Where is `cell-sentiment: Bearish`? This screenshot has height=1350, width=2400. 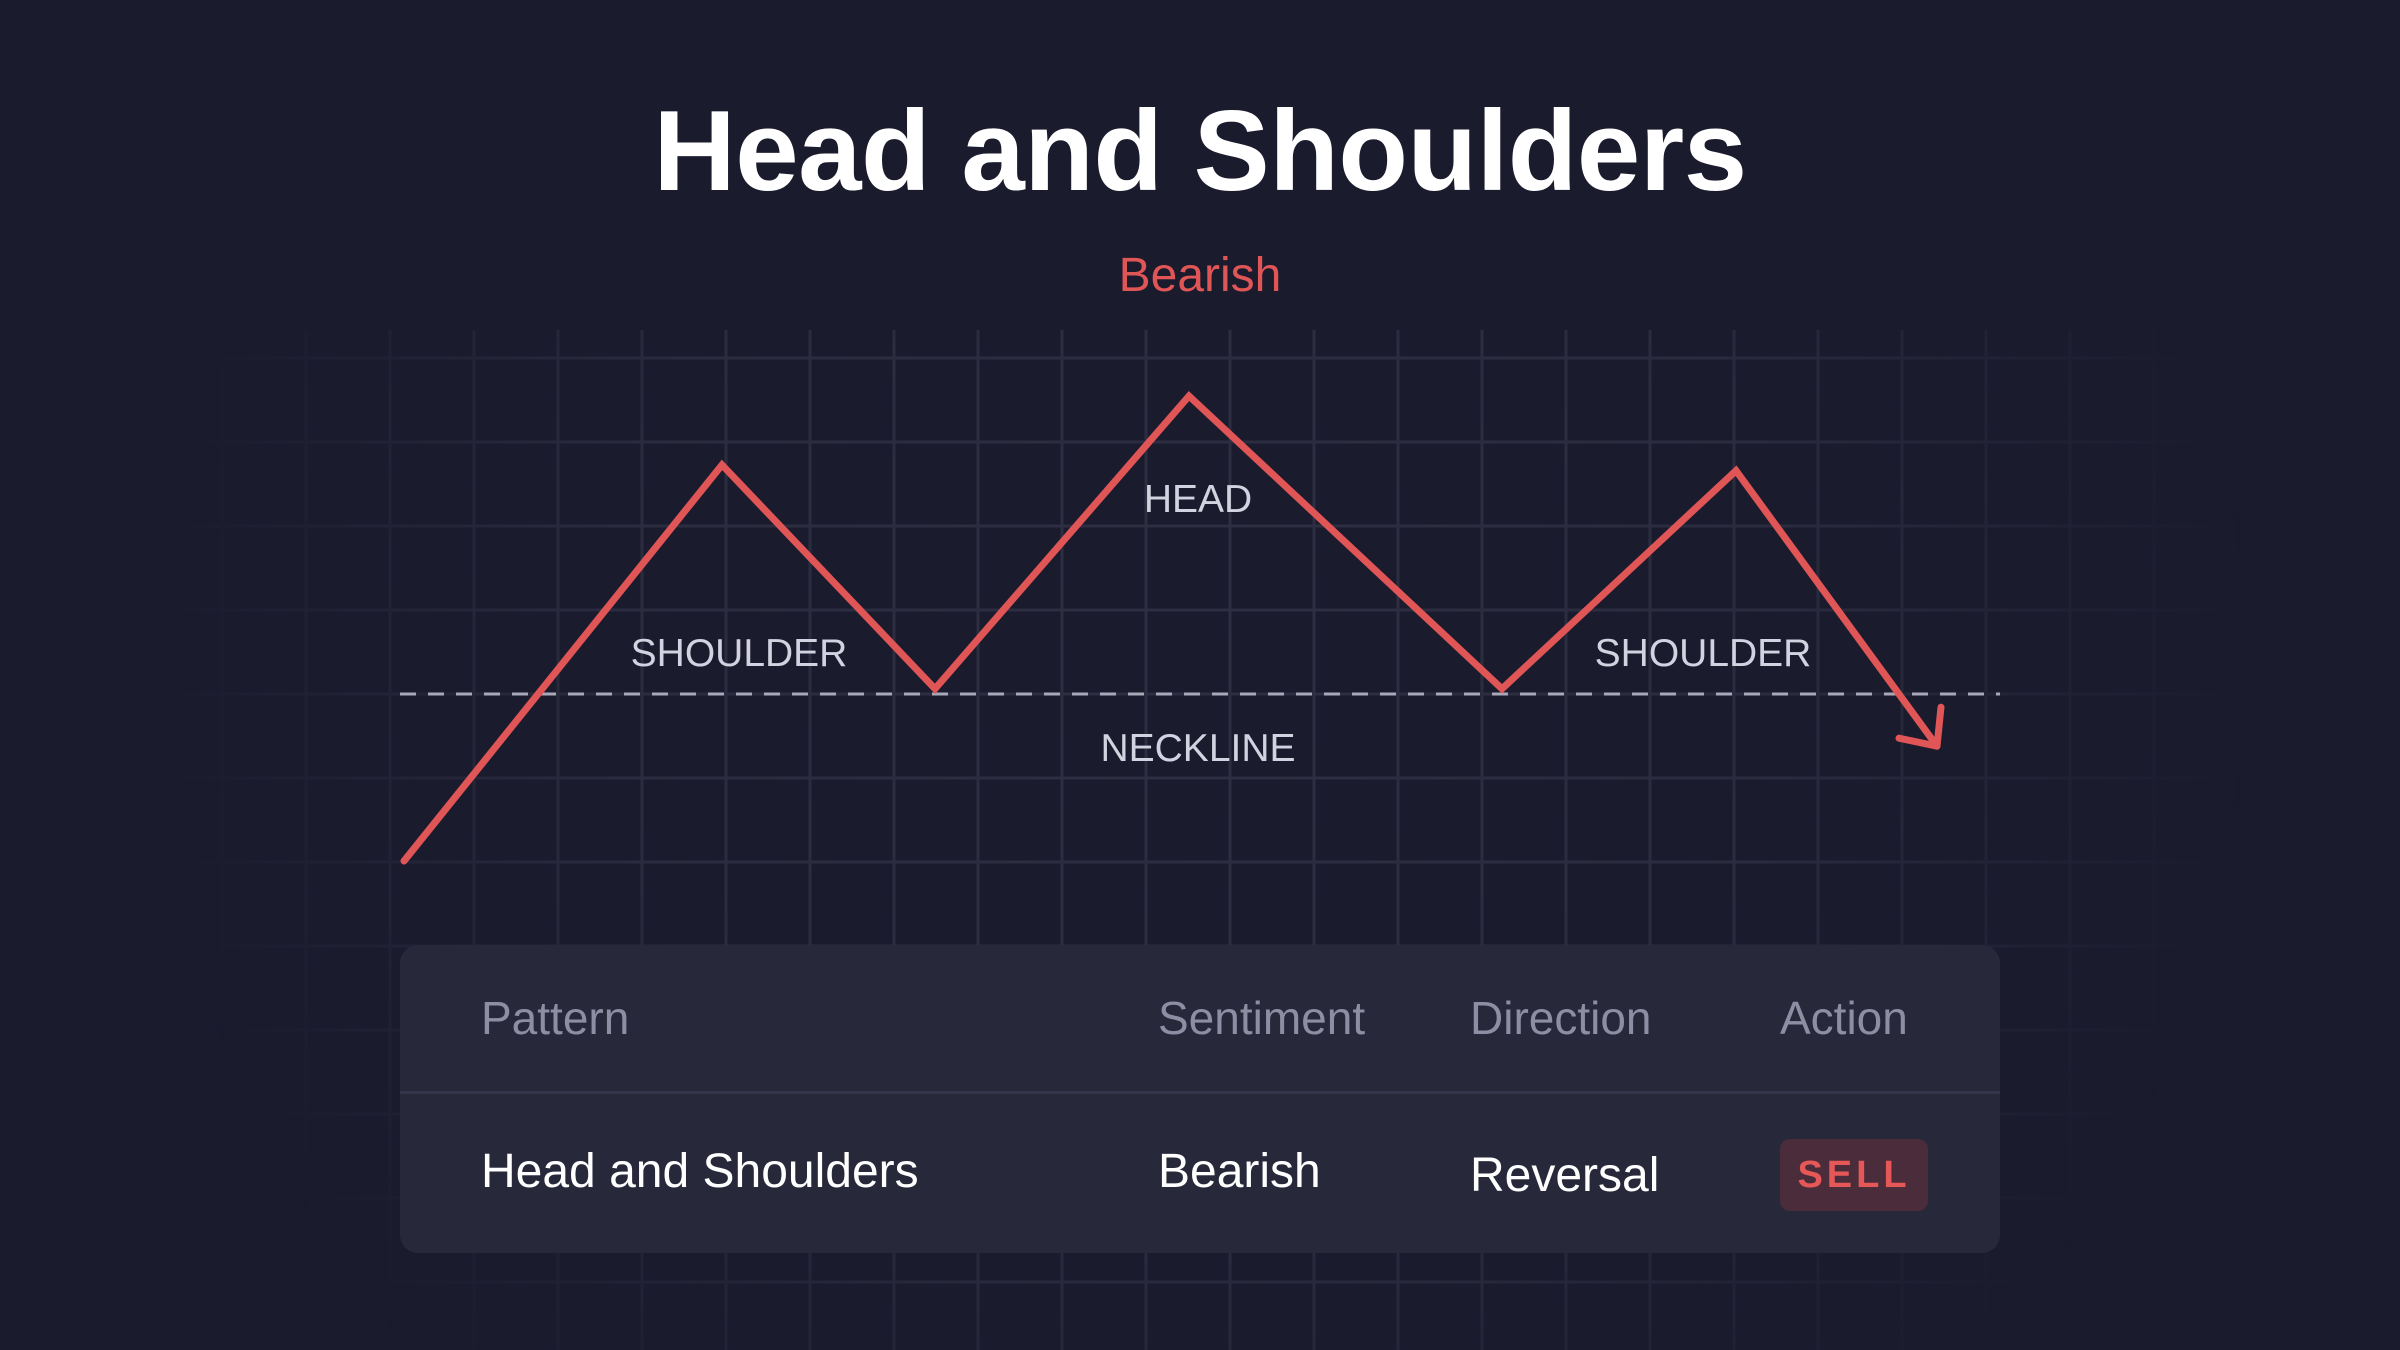
cell-sentiment: Bearish is located at coordinates (1239, 1171).